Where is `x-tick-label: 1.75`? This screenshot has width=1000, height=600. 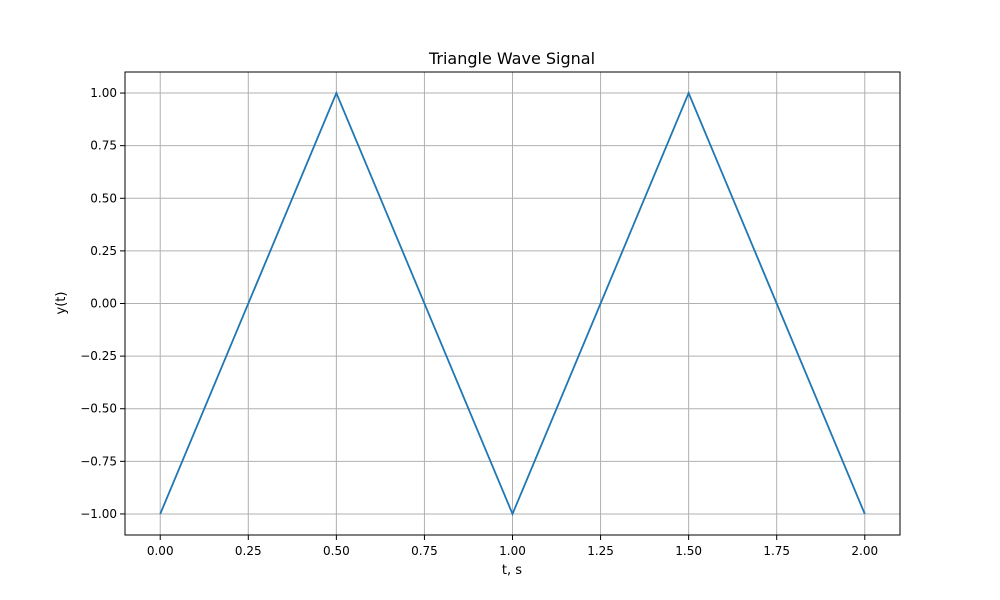
x-tick-label: 1.75 is located at coordinates (776, 551).